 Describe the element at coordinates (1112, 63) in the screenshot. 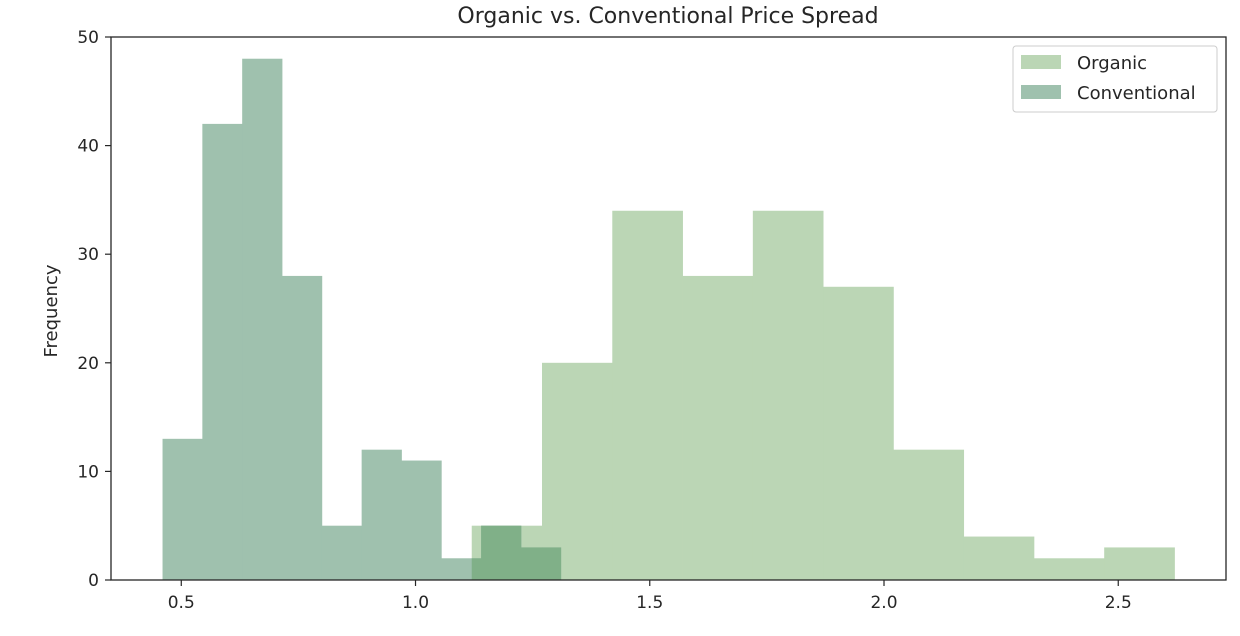

I see `legend-label-organic: Organic` at that location.